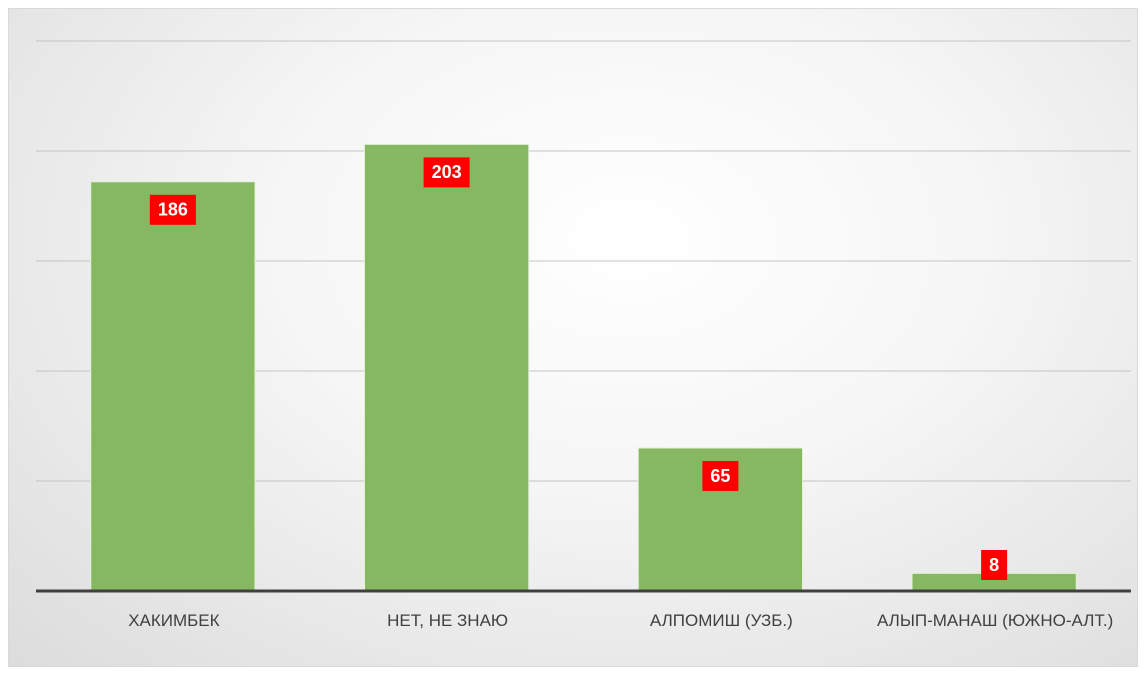 The width and height of the screenshot is (1145, 675). What do you see at coordinates (174, 620) in the screenshot?
I see `x-tick-label: ХАКИМБЕК` at bounding box center [174, 620].